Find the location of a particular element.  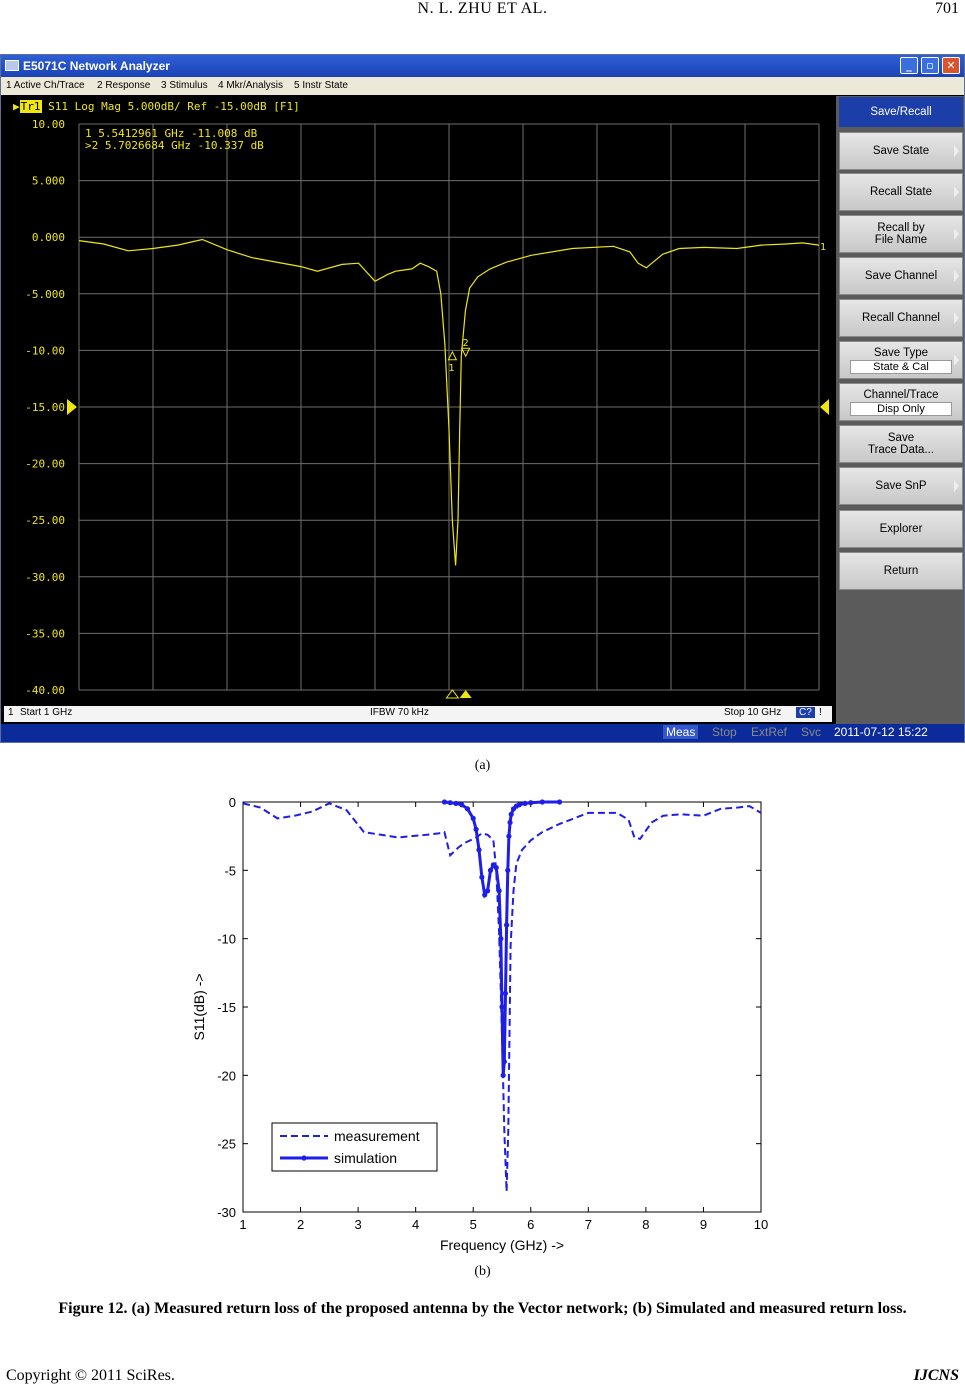

softkey-channel-trace: Channel/Trace Disp Only is located at coordinates (901, 402).